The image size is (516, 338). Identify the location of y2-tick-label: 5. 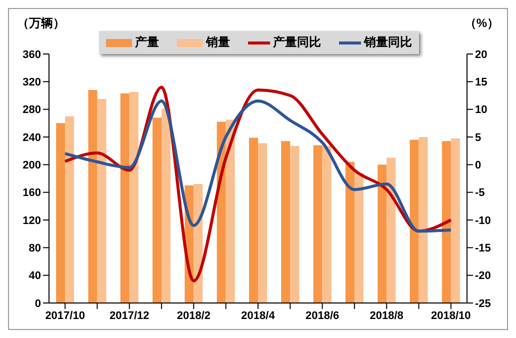
(478, 138).